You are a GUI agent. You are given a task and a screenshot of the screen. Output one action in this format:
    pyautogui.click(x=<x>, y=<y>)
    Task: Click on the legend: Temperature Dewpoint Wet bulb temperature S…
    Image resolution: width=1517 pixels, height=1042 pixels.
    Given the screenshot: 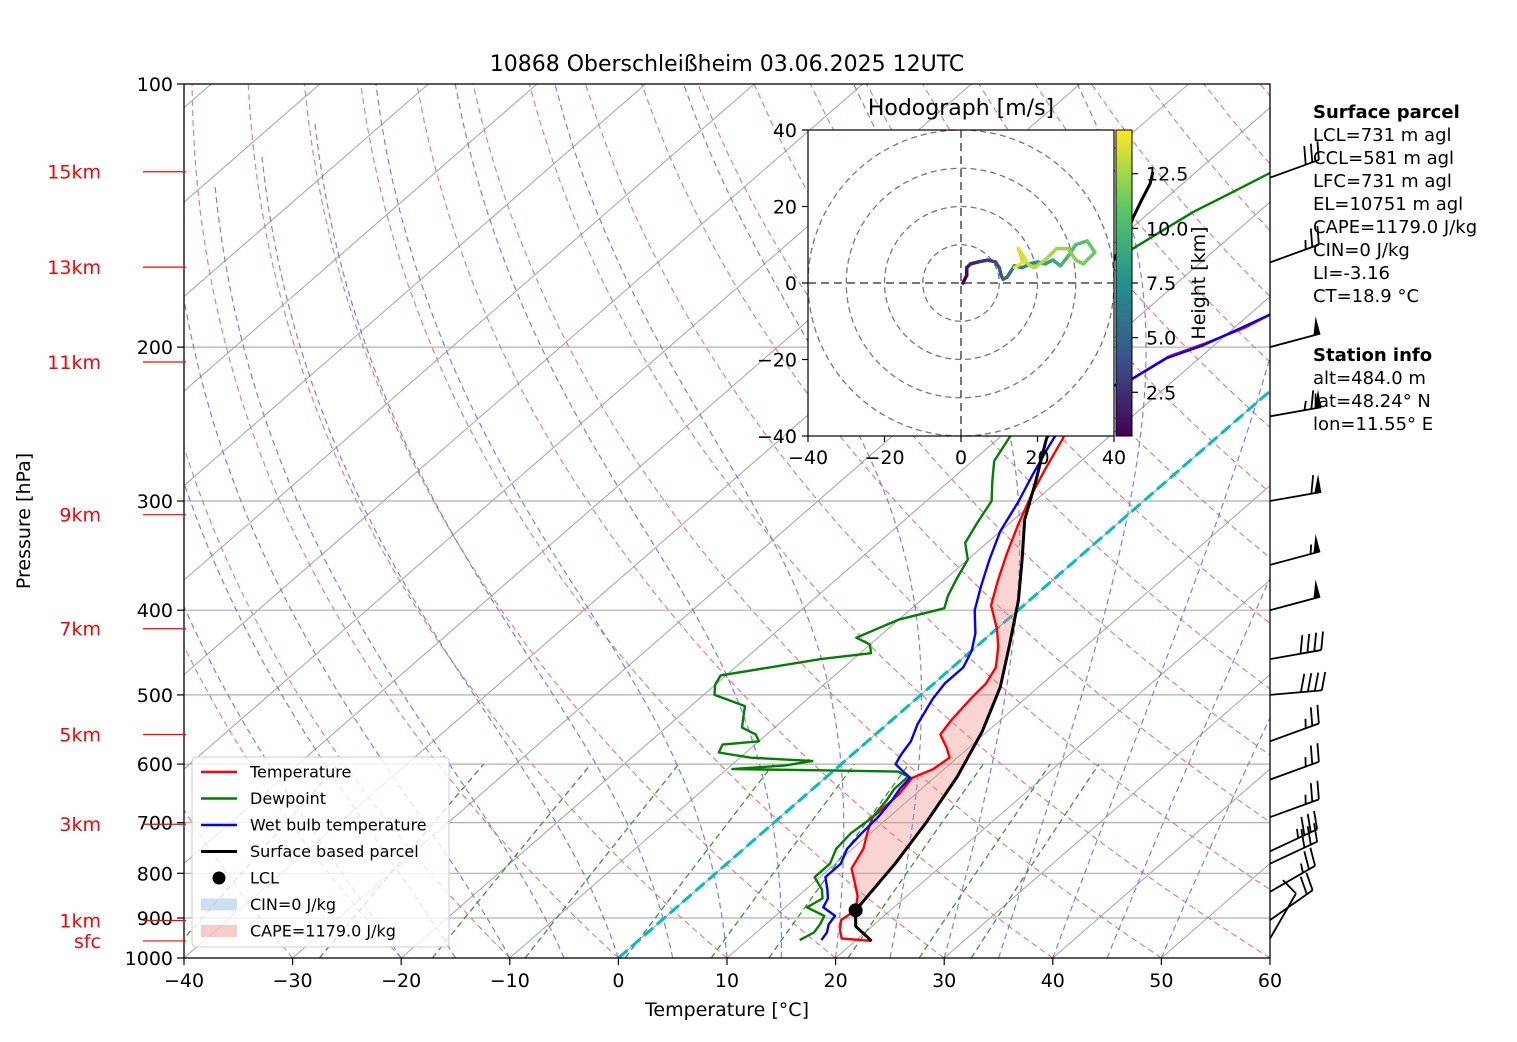 What is the action you would take?
    pyautogui.click(x=320, y=852)
    